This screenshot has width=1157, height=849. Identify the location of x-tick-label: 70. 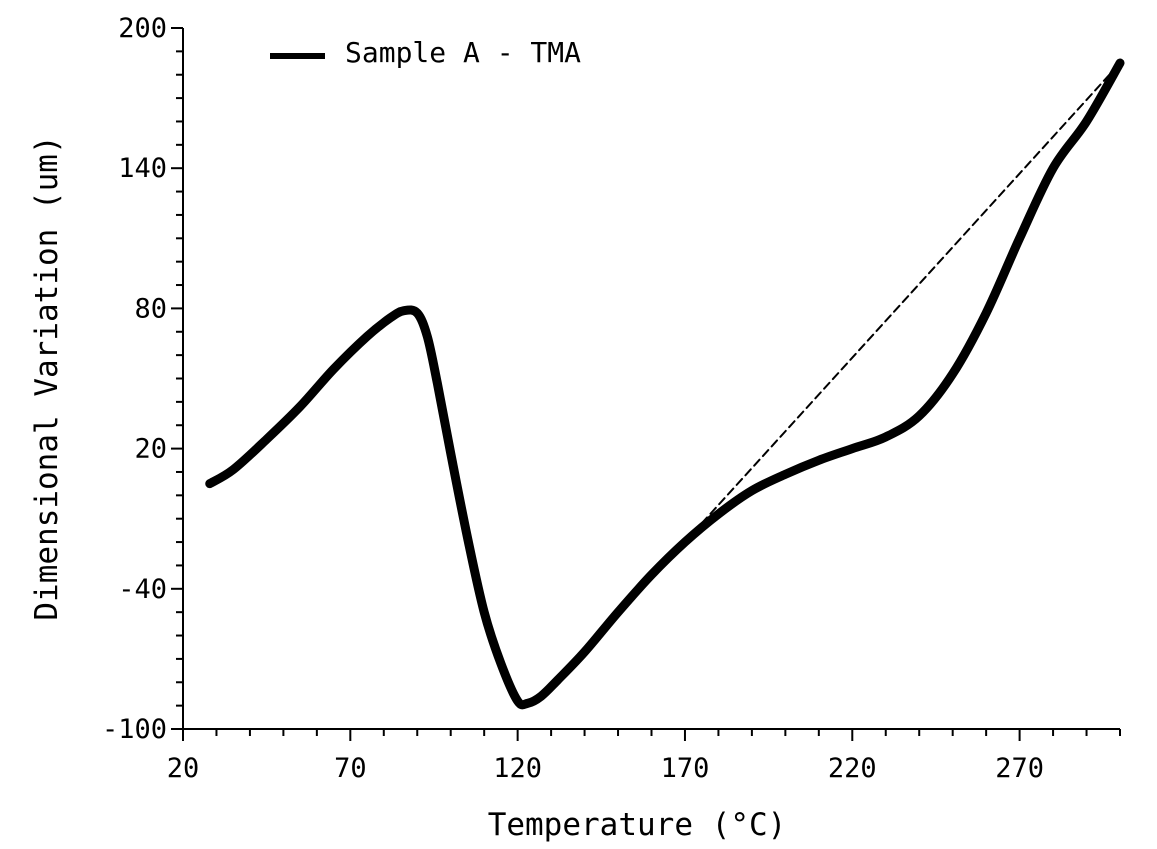
(350, 768).